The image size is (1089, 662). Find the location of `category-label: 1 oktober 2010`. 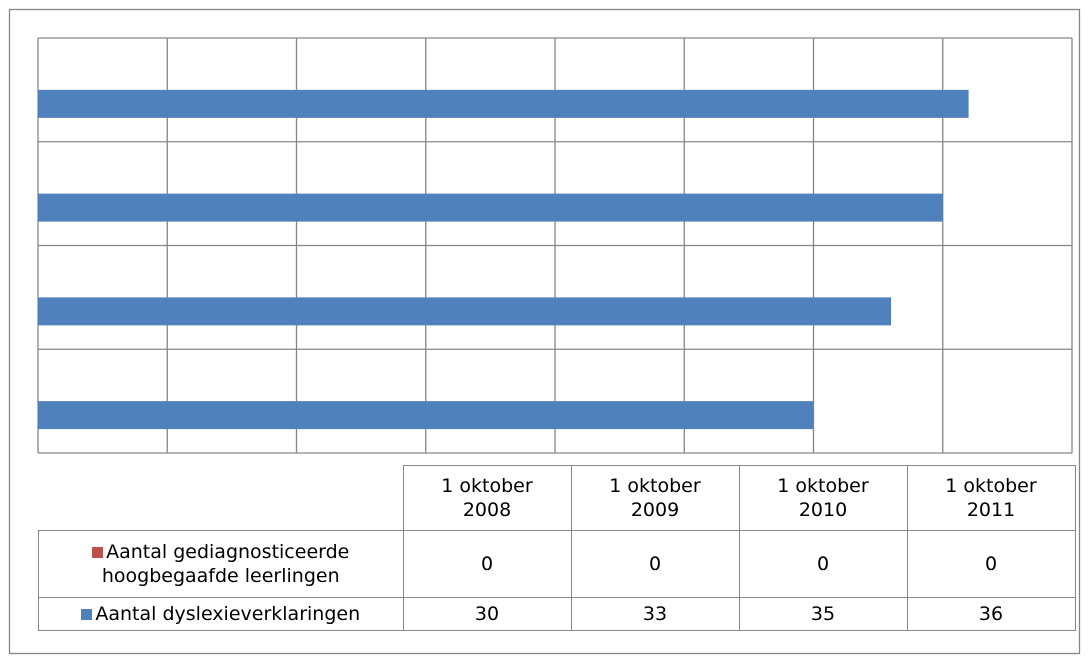

category-label: 1 oktober 2010 is located at coordinates (823, 498).